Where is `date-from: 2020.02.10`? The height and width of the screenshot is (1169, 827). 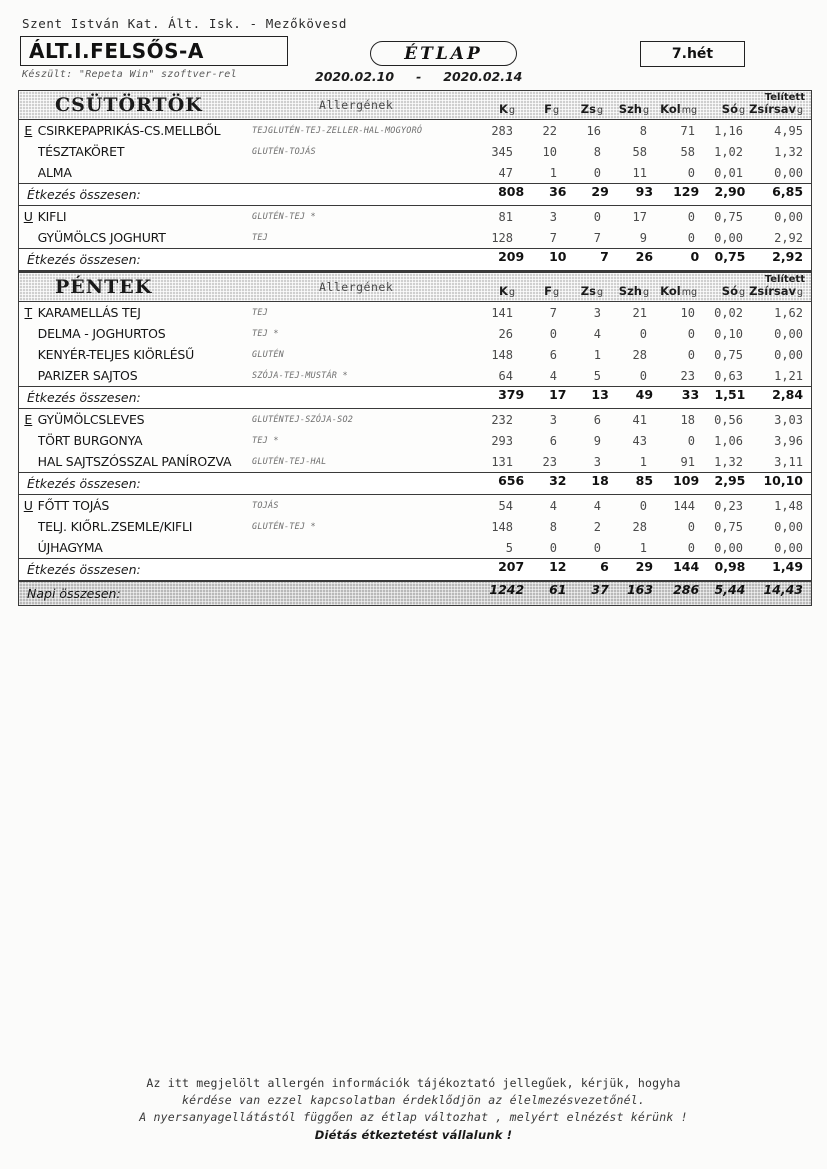 date-from: 2020.02.10 is located at coordinates (355, 76).